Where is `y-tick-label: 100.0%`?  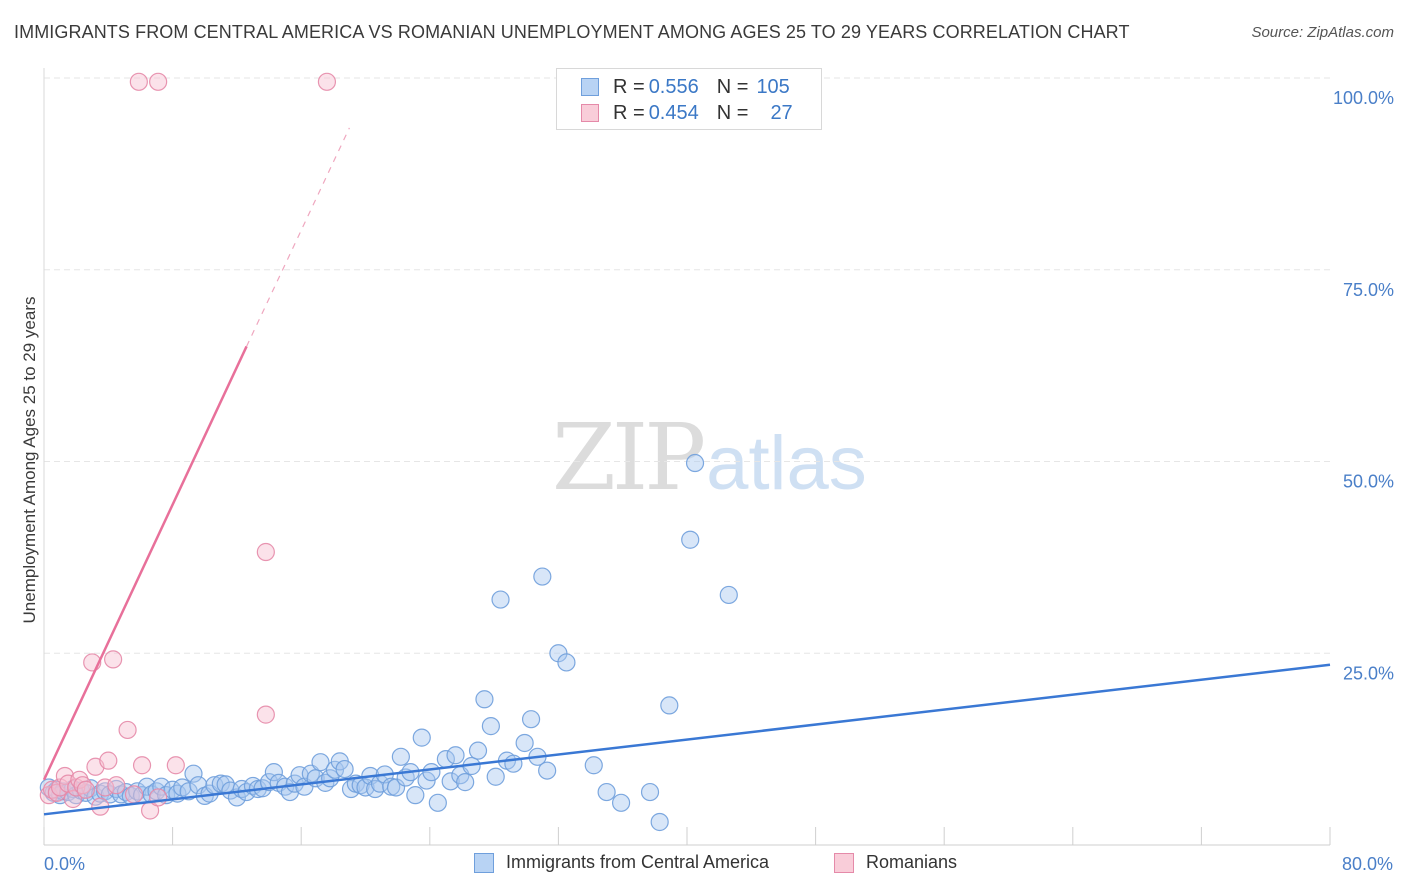 y-tick-label: 100.0% is located at coordinates (1363, 98).